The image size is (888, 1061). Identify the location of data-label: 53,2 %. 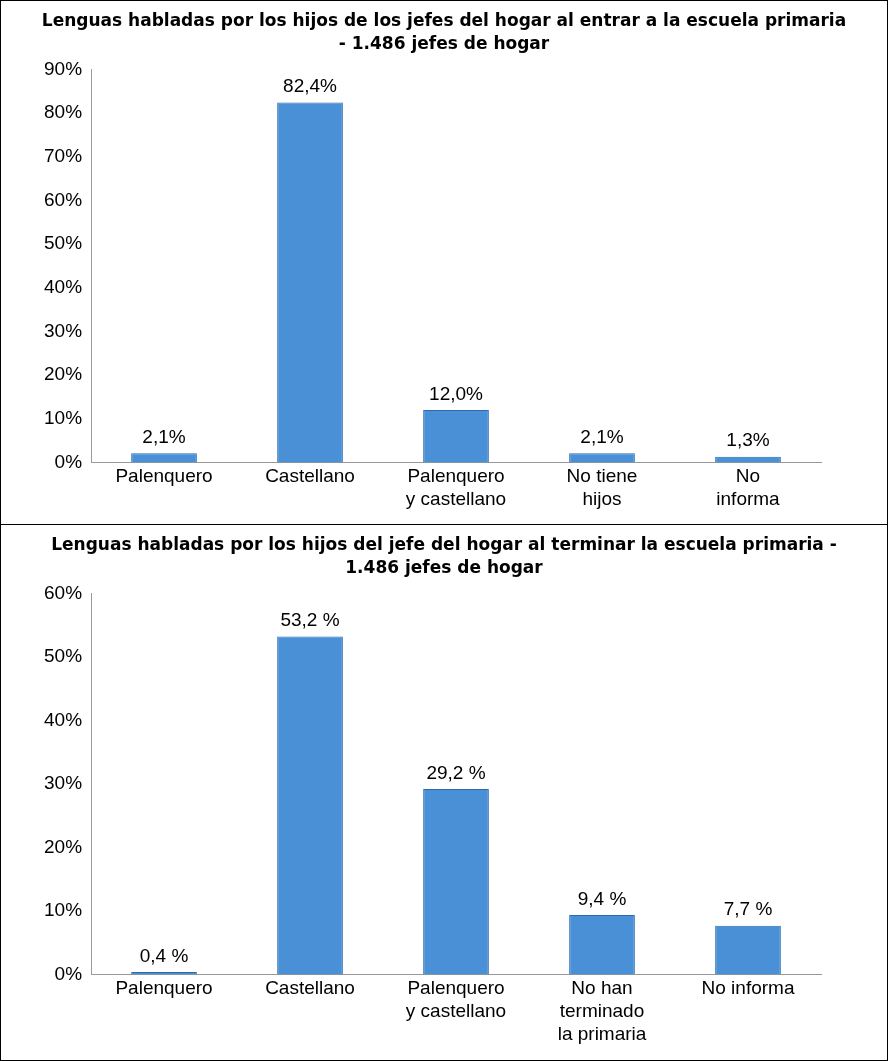
(310, 620).